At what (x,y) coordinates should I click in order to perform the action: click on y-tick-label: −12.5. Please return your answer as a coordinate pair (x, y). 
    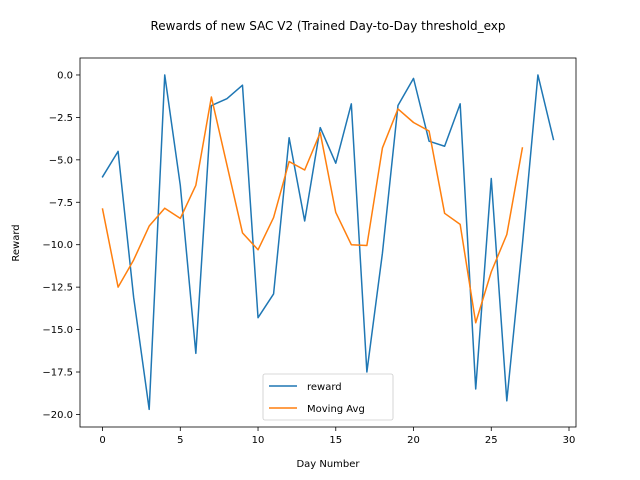
    Looking at the image, I should click on (57, 288).